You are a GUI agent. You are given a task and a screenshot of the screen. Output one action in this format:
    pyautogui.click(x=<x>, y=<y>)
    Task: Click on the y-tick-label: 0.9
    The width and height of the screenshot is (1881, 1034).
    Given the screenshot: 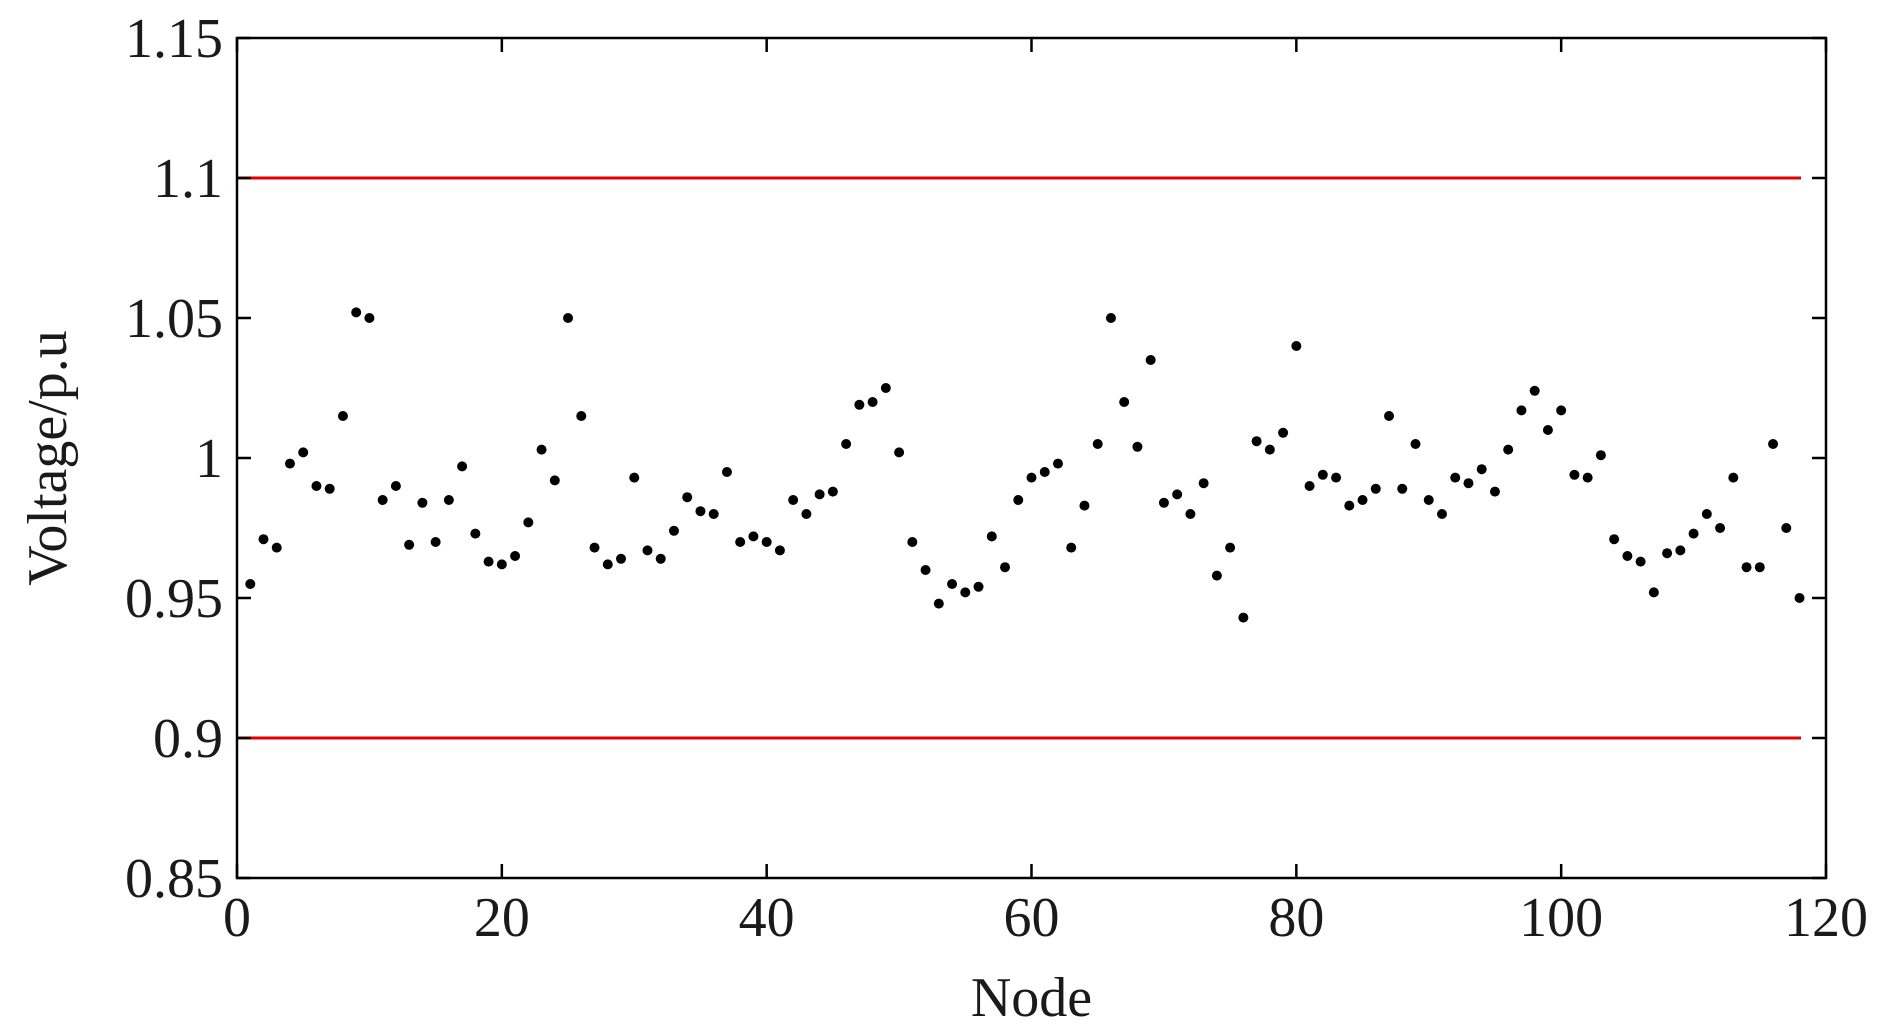 What is the action you would take?
    pyautogui.click(x=188, y=739)
    